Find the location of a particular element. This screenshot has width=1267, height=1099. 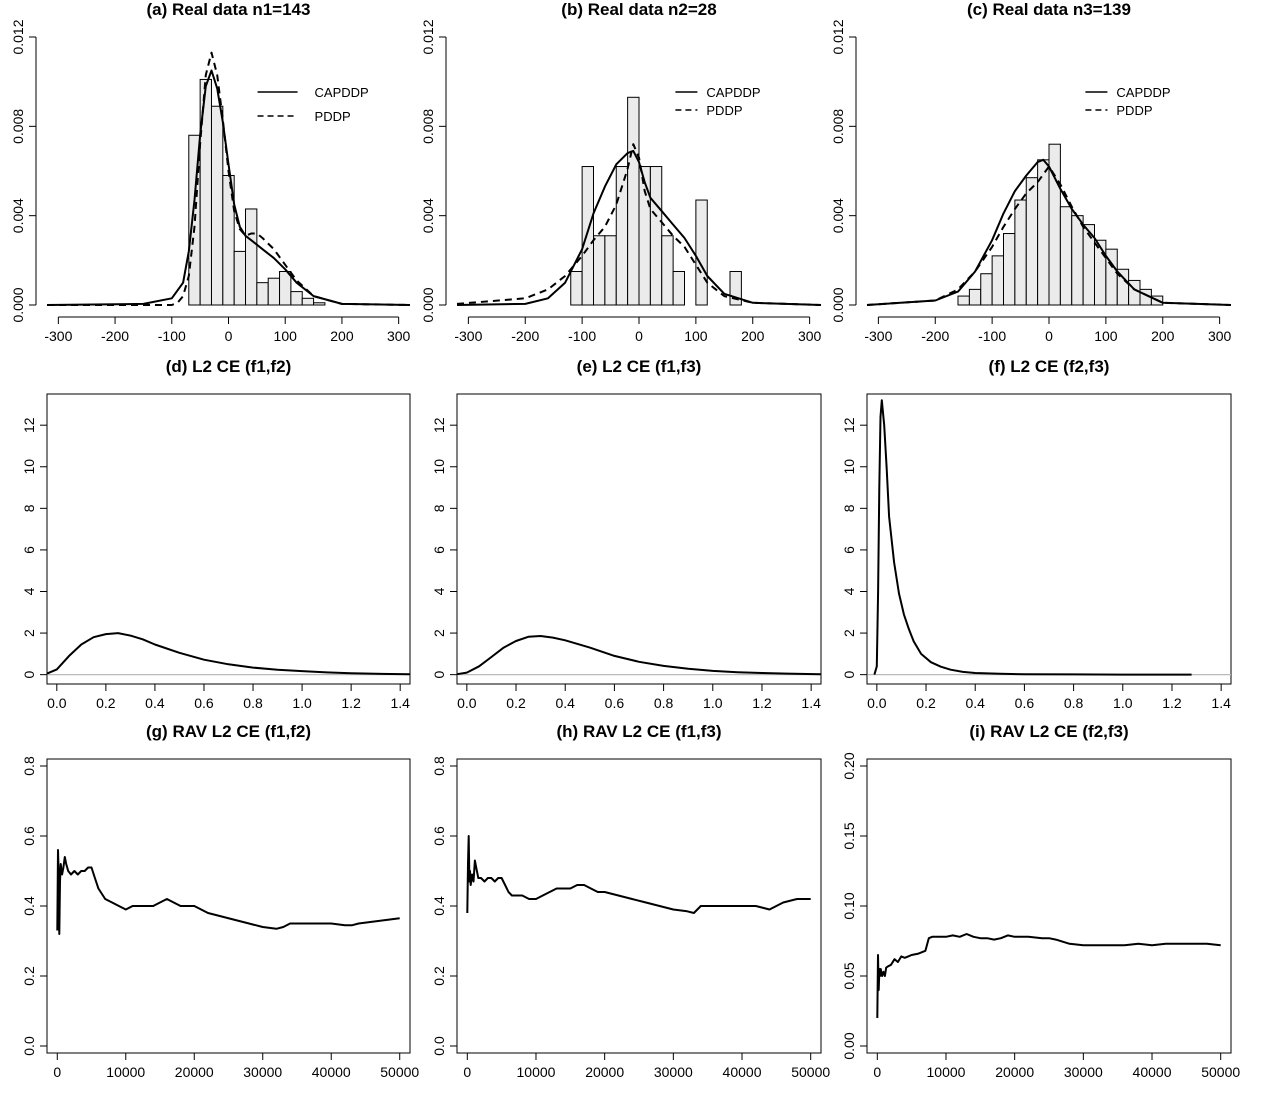

y-tick-label: 0.05 is located at coordinates (849, 975).